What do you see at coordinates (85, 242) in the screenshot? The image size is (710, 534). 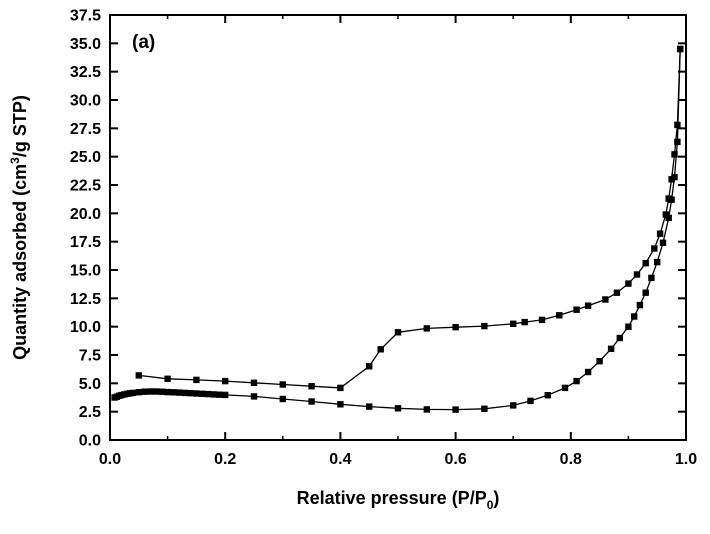 I see `y-tick-label: 17.5` at bounding box center [85, 242].